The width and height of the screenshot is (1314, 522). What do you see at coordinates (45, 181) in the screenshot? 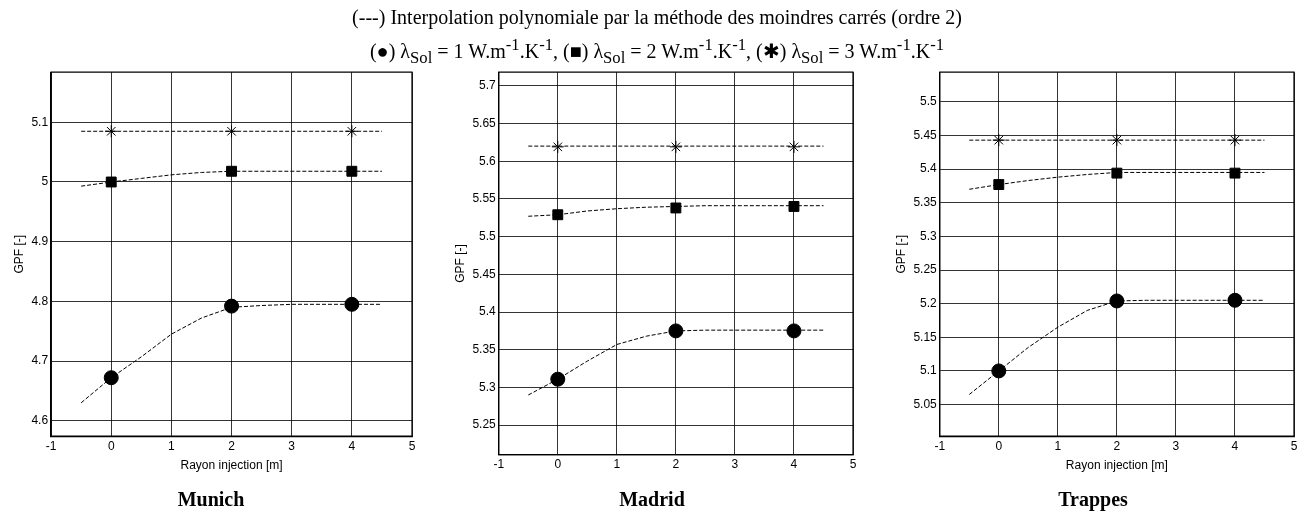
I see `y-tick-label: 5` at bounding box center [45, 181].